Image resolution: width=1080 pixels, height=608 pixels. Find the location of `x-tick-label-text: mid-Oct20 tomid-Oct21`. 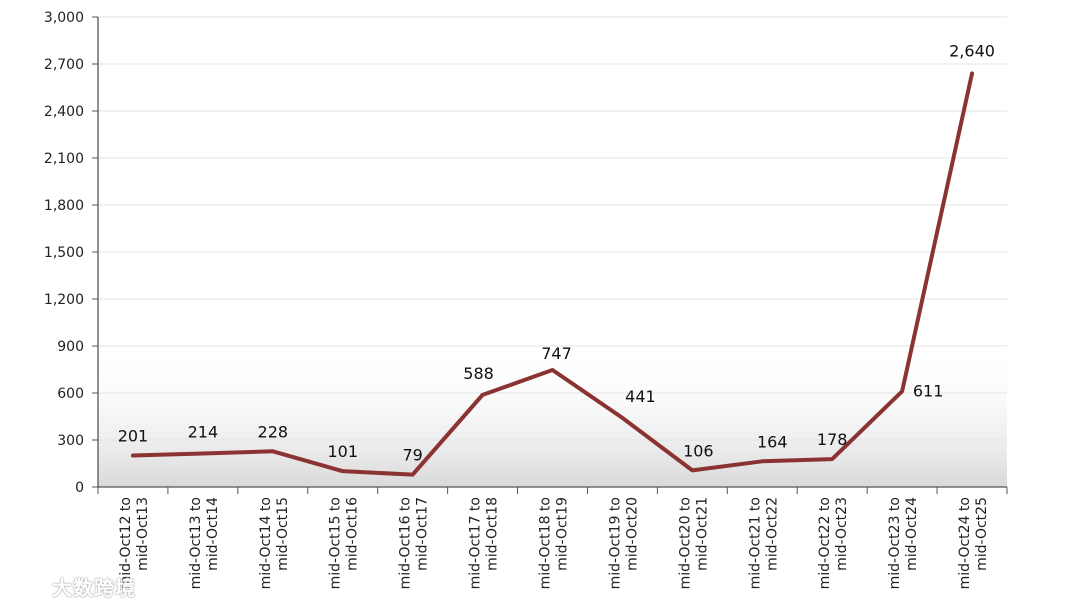

x-tick-label-text: mid-Oct20 tomid-Oct21 is located at coordinates (693, 543).